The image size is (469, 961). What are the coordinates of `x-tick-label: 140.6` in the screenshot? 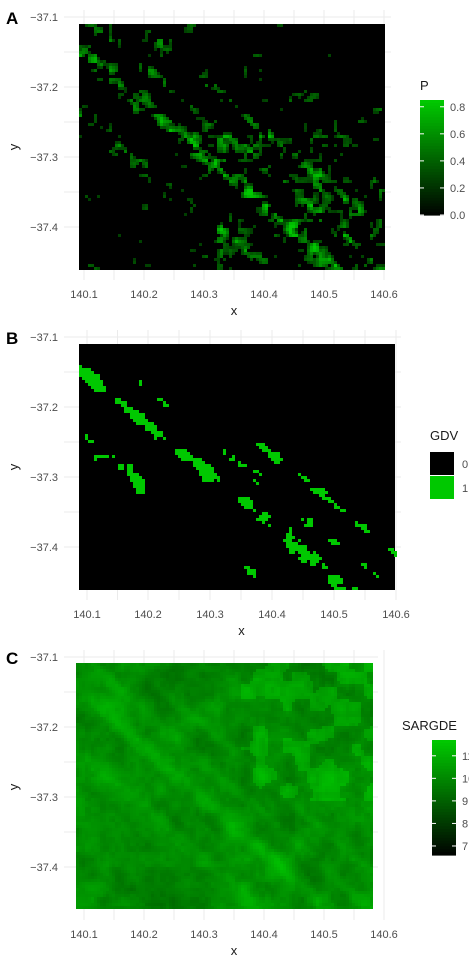 It's located at (396, 615).